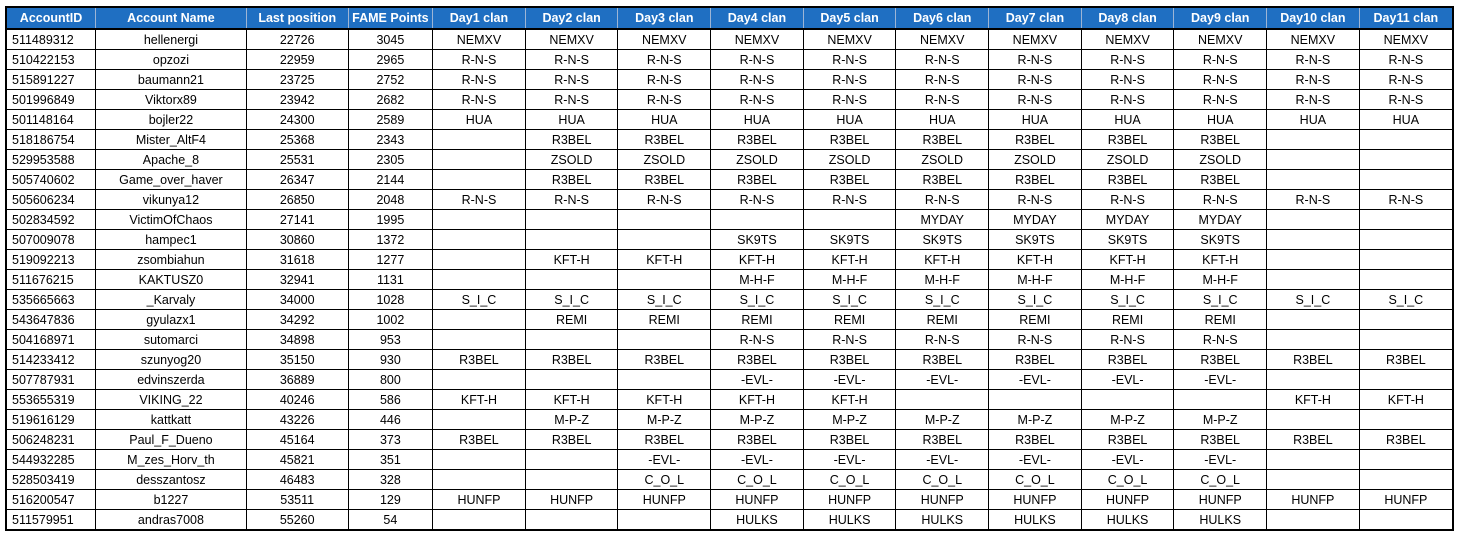 The image size is (1460, 534). Describe the element at coordinates (297, 519) in the screenshot. I see `table-cell: 55260` at that location.